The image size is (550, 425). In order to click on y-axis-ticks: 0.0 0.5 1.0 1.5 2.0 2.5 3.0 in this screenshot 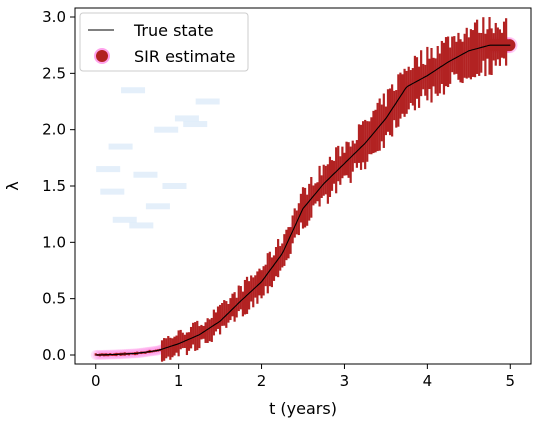, I will do `click(58, 186)`.